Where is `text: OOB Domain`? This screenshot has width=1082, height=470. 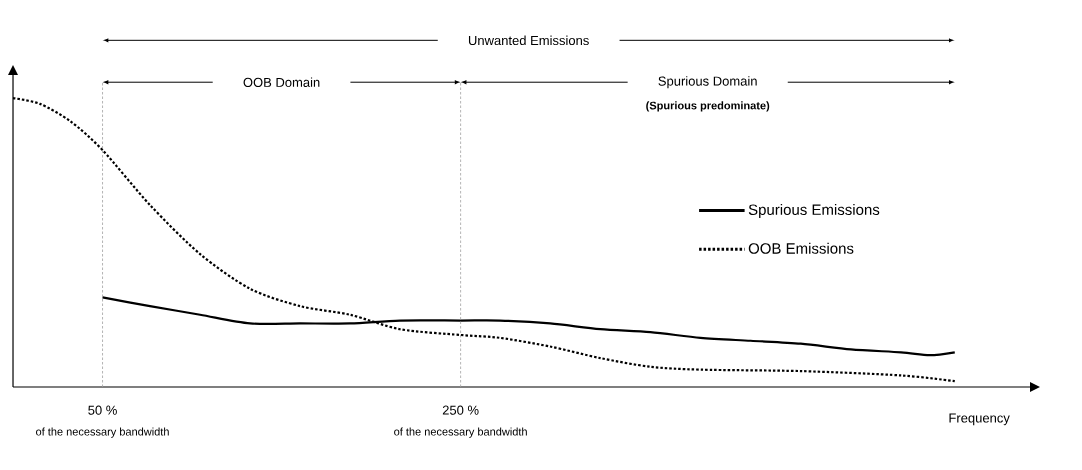
text: OOB Domain is located at coordinates (281, 82).